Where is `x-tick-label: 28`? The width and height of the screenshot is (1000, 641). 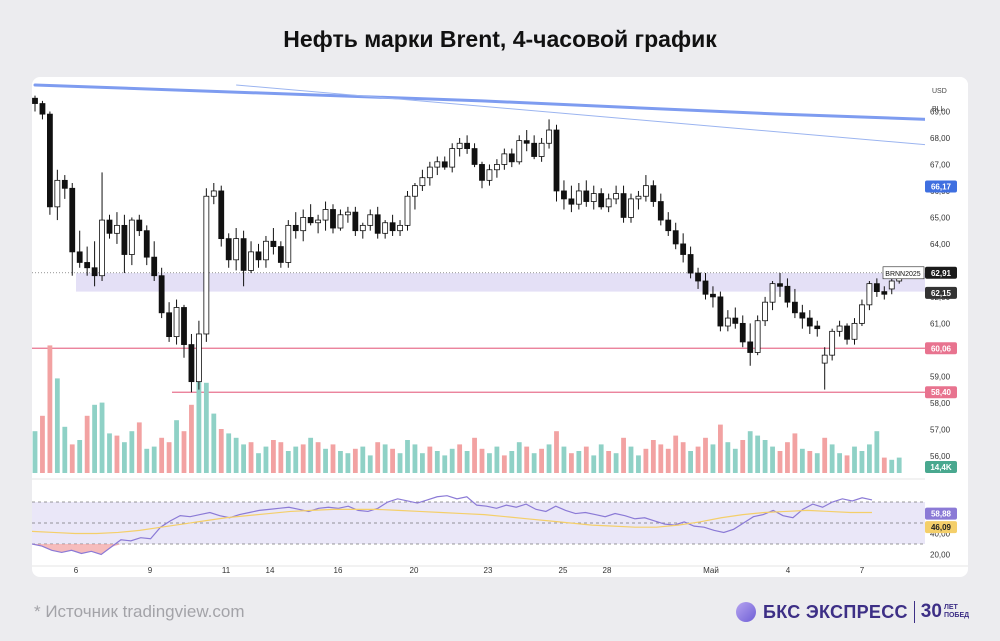 x-tick-label: 28 is located at coordinates (607, 570).